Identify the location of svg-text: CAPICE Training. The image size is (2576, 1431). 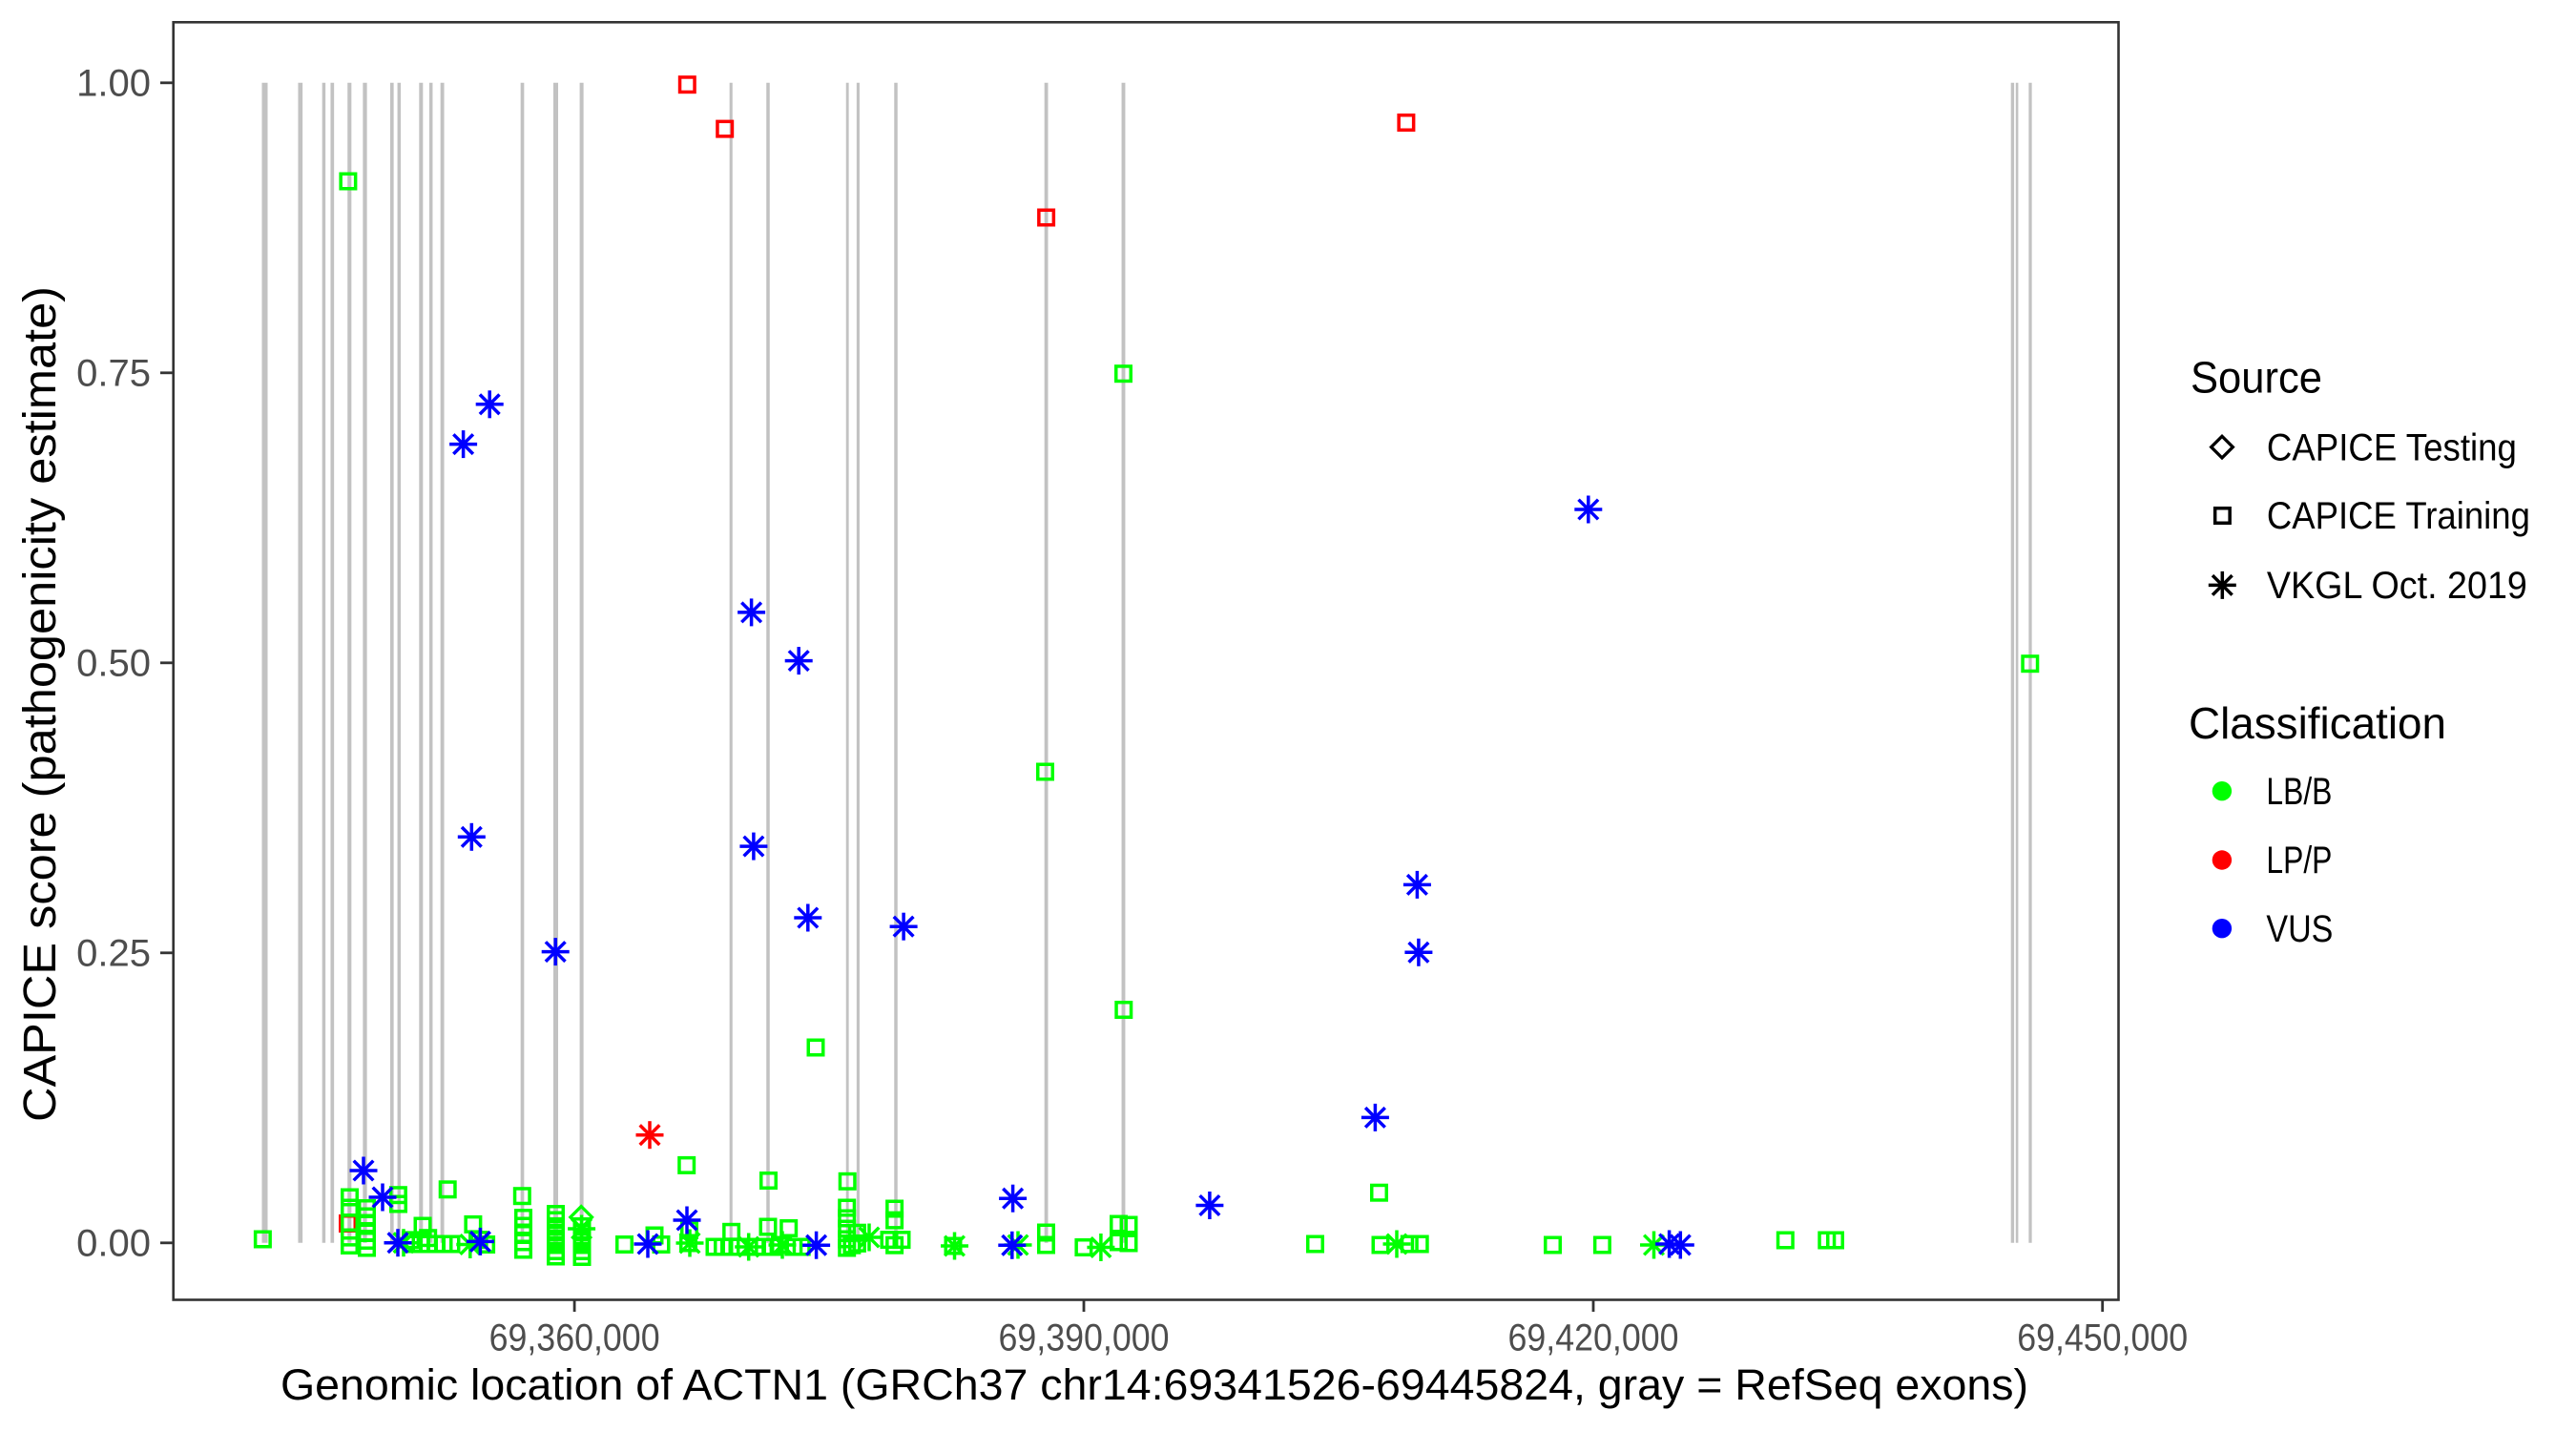
(2398, 516).